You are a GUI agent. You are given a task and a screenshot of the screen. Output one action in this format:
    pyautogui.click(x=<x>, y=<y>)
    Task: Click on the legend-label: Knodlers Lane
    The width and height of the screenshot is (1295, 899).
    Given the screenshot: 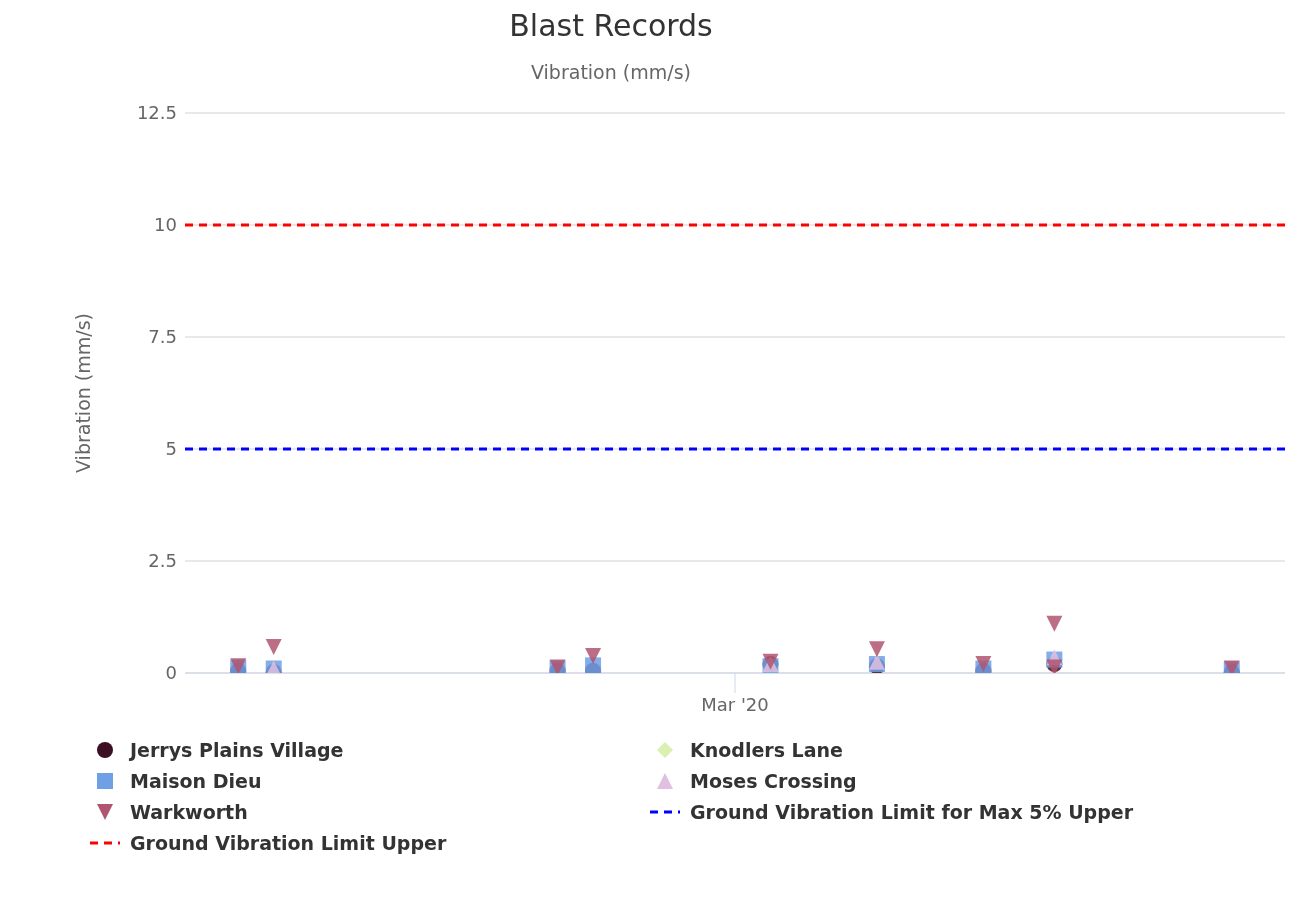 What is the action you would take?
    pyautogui.click(x=766, y=750)
    